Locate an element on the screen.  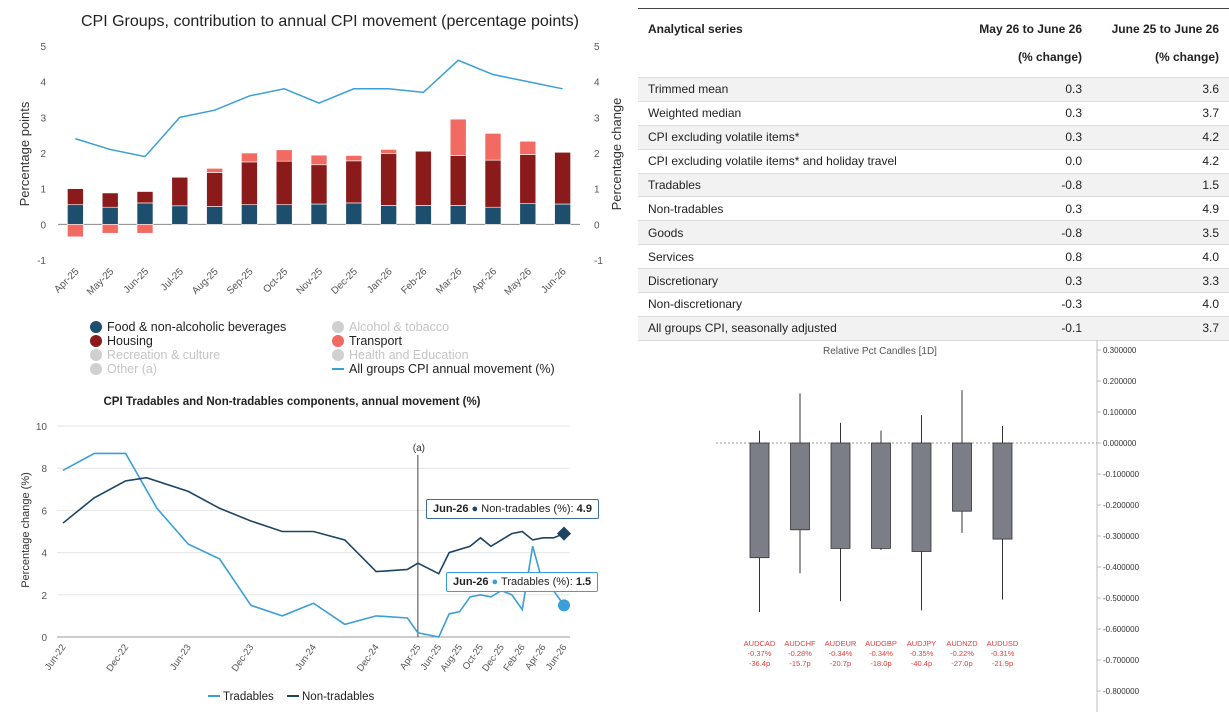
candle-pips-label: -18.0p is located at coordinates (880, 663).